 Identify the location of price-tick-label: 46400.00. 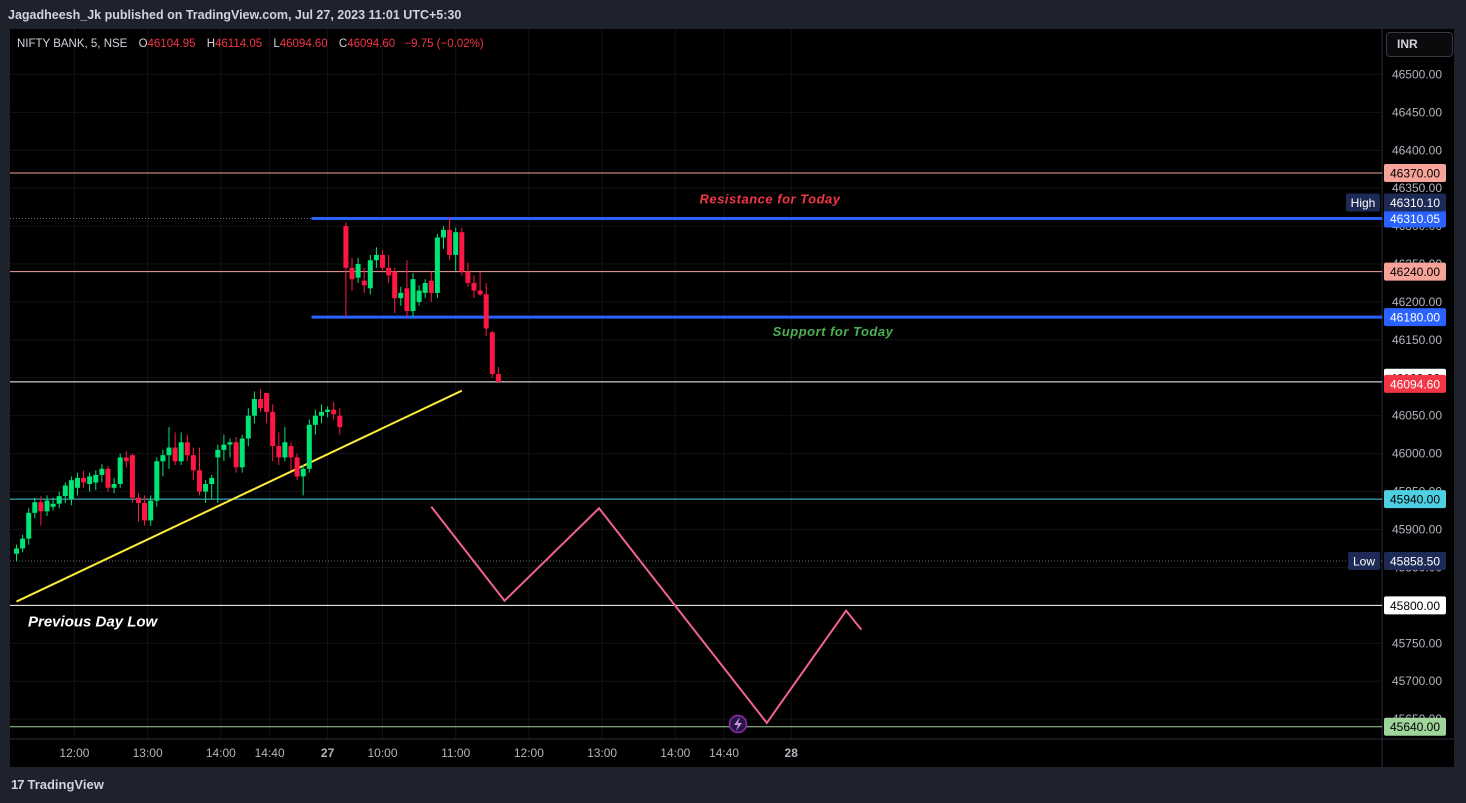
(1417, 150).